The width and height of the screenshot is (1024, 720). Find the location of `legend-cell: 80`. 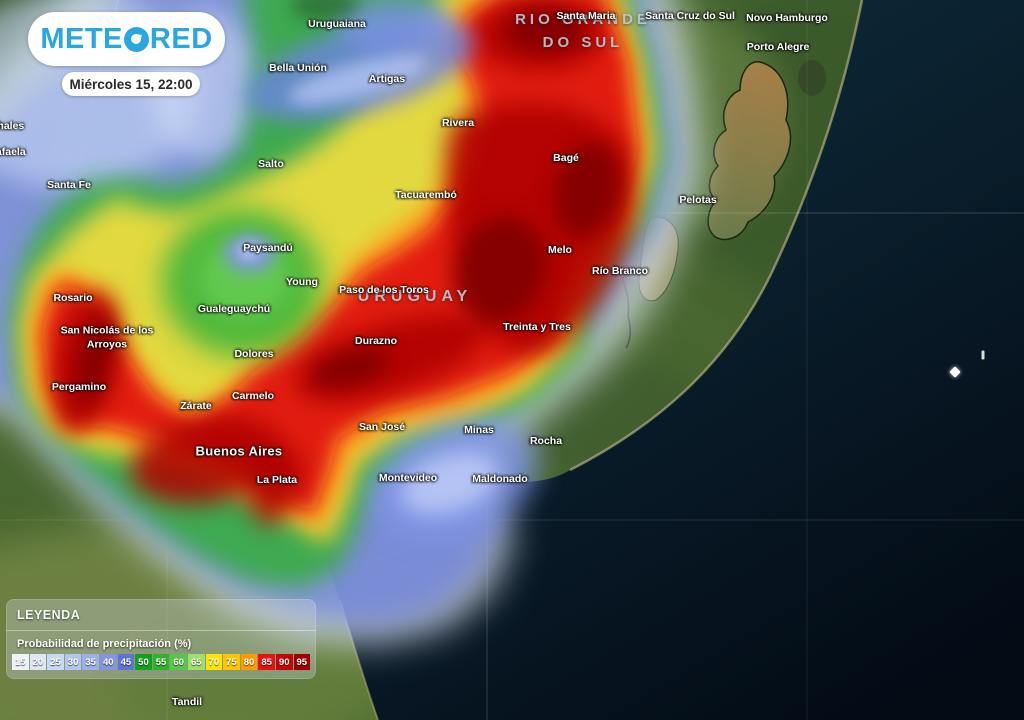

legend-cell: 80 is located at coordinates (249, 662).